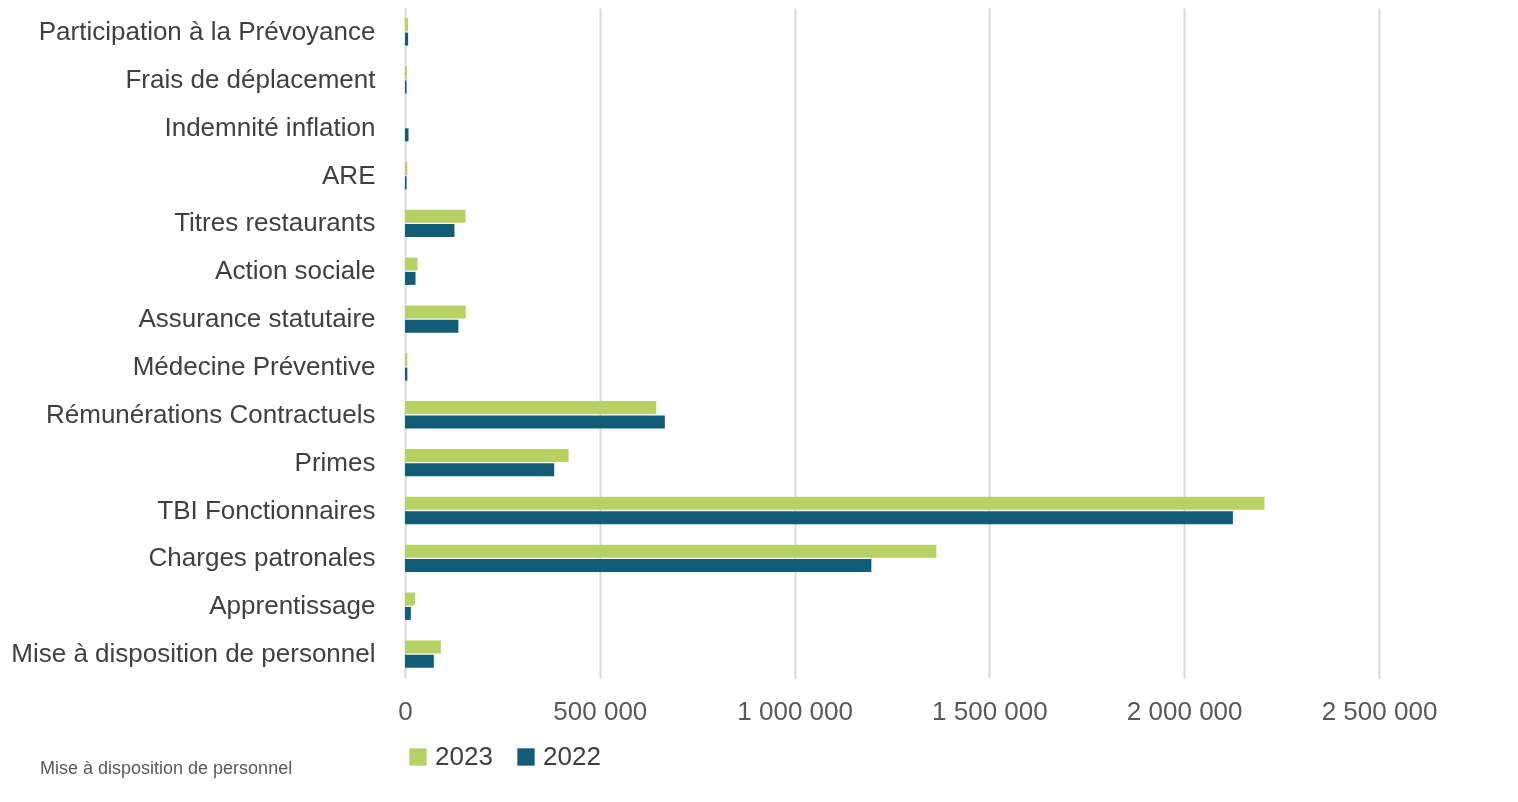 The image size is (1518, 802). What do you see at coordinates (211, 413) in the screenshot?
I see `y-tick-label: Rémunérations Contractuels` at bounding box center [211, 413].